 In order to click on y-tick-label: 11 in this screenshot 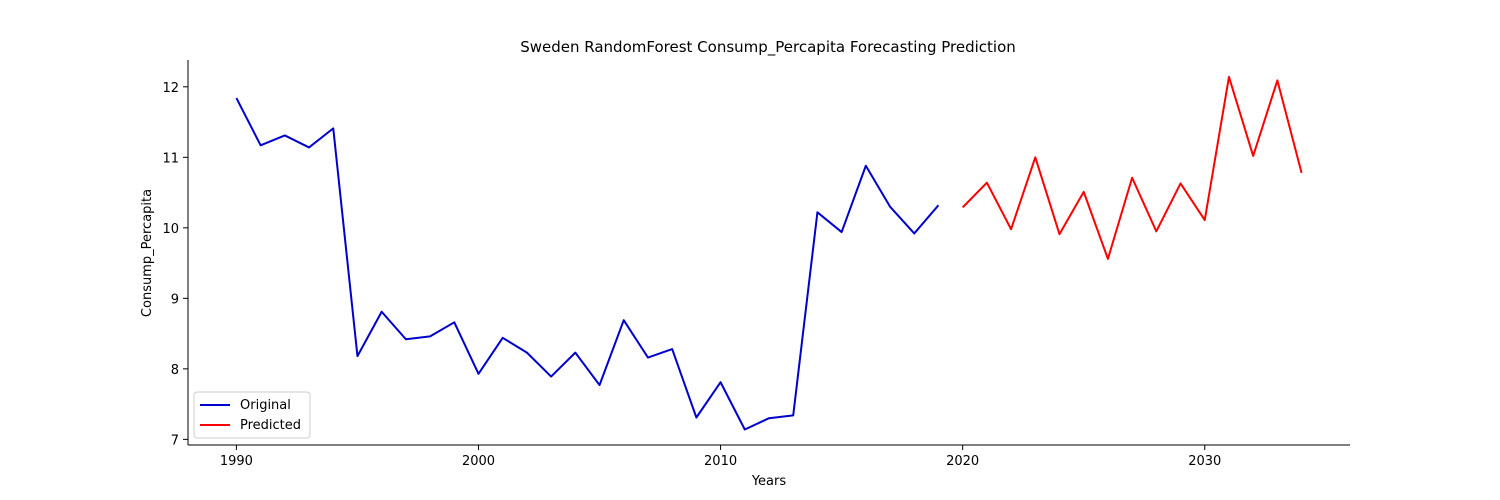, I will do `click(170, 158)`.